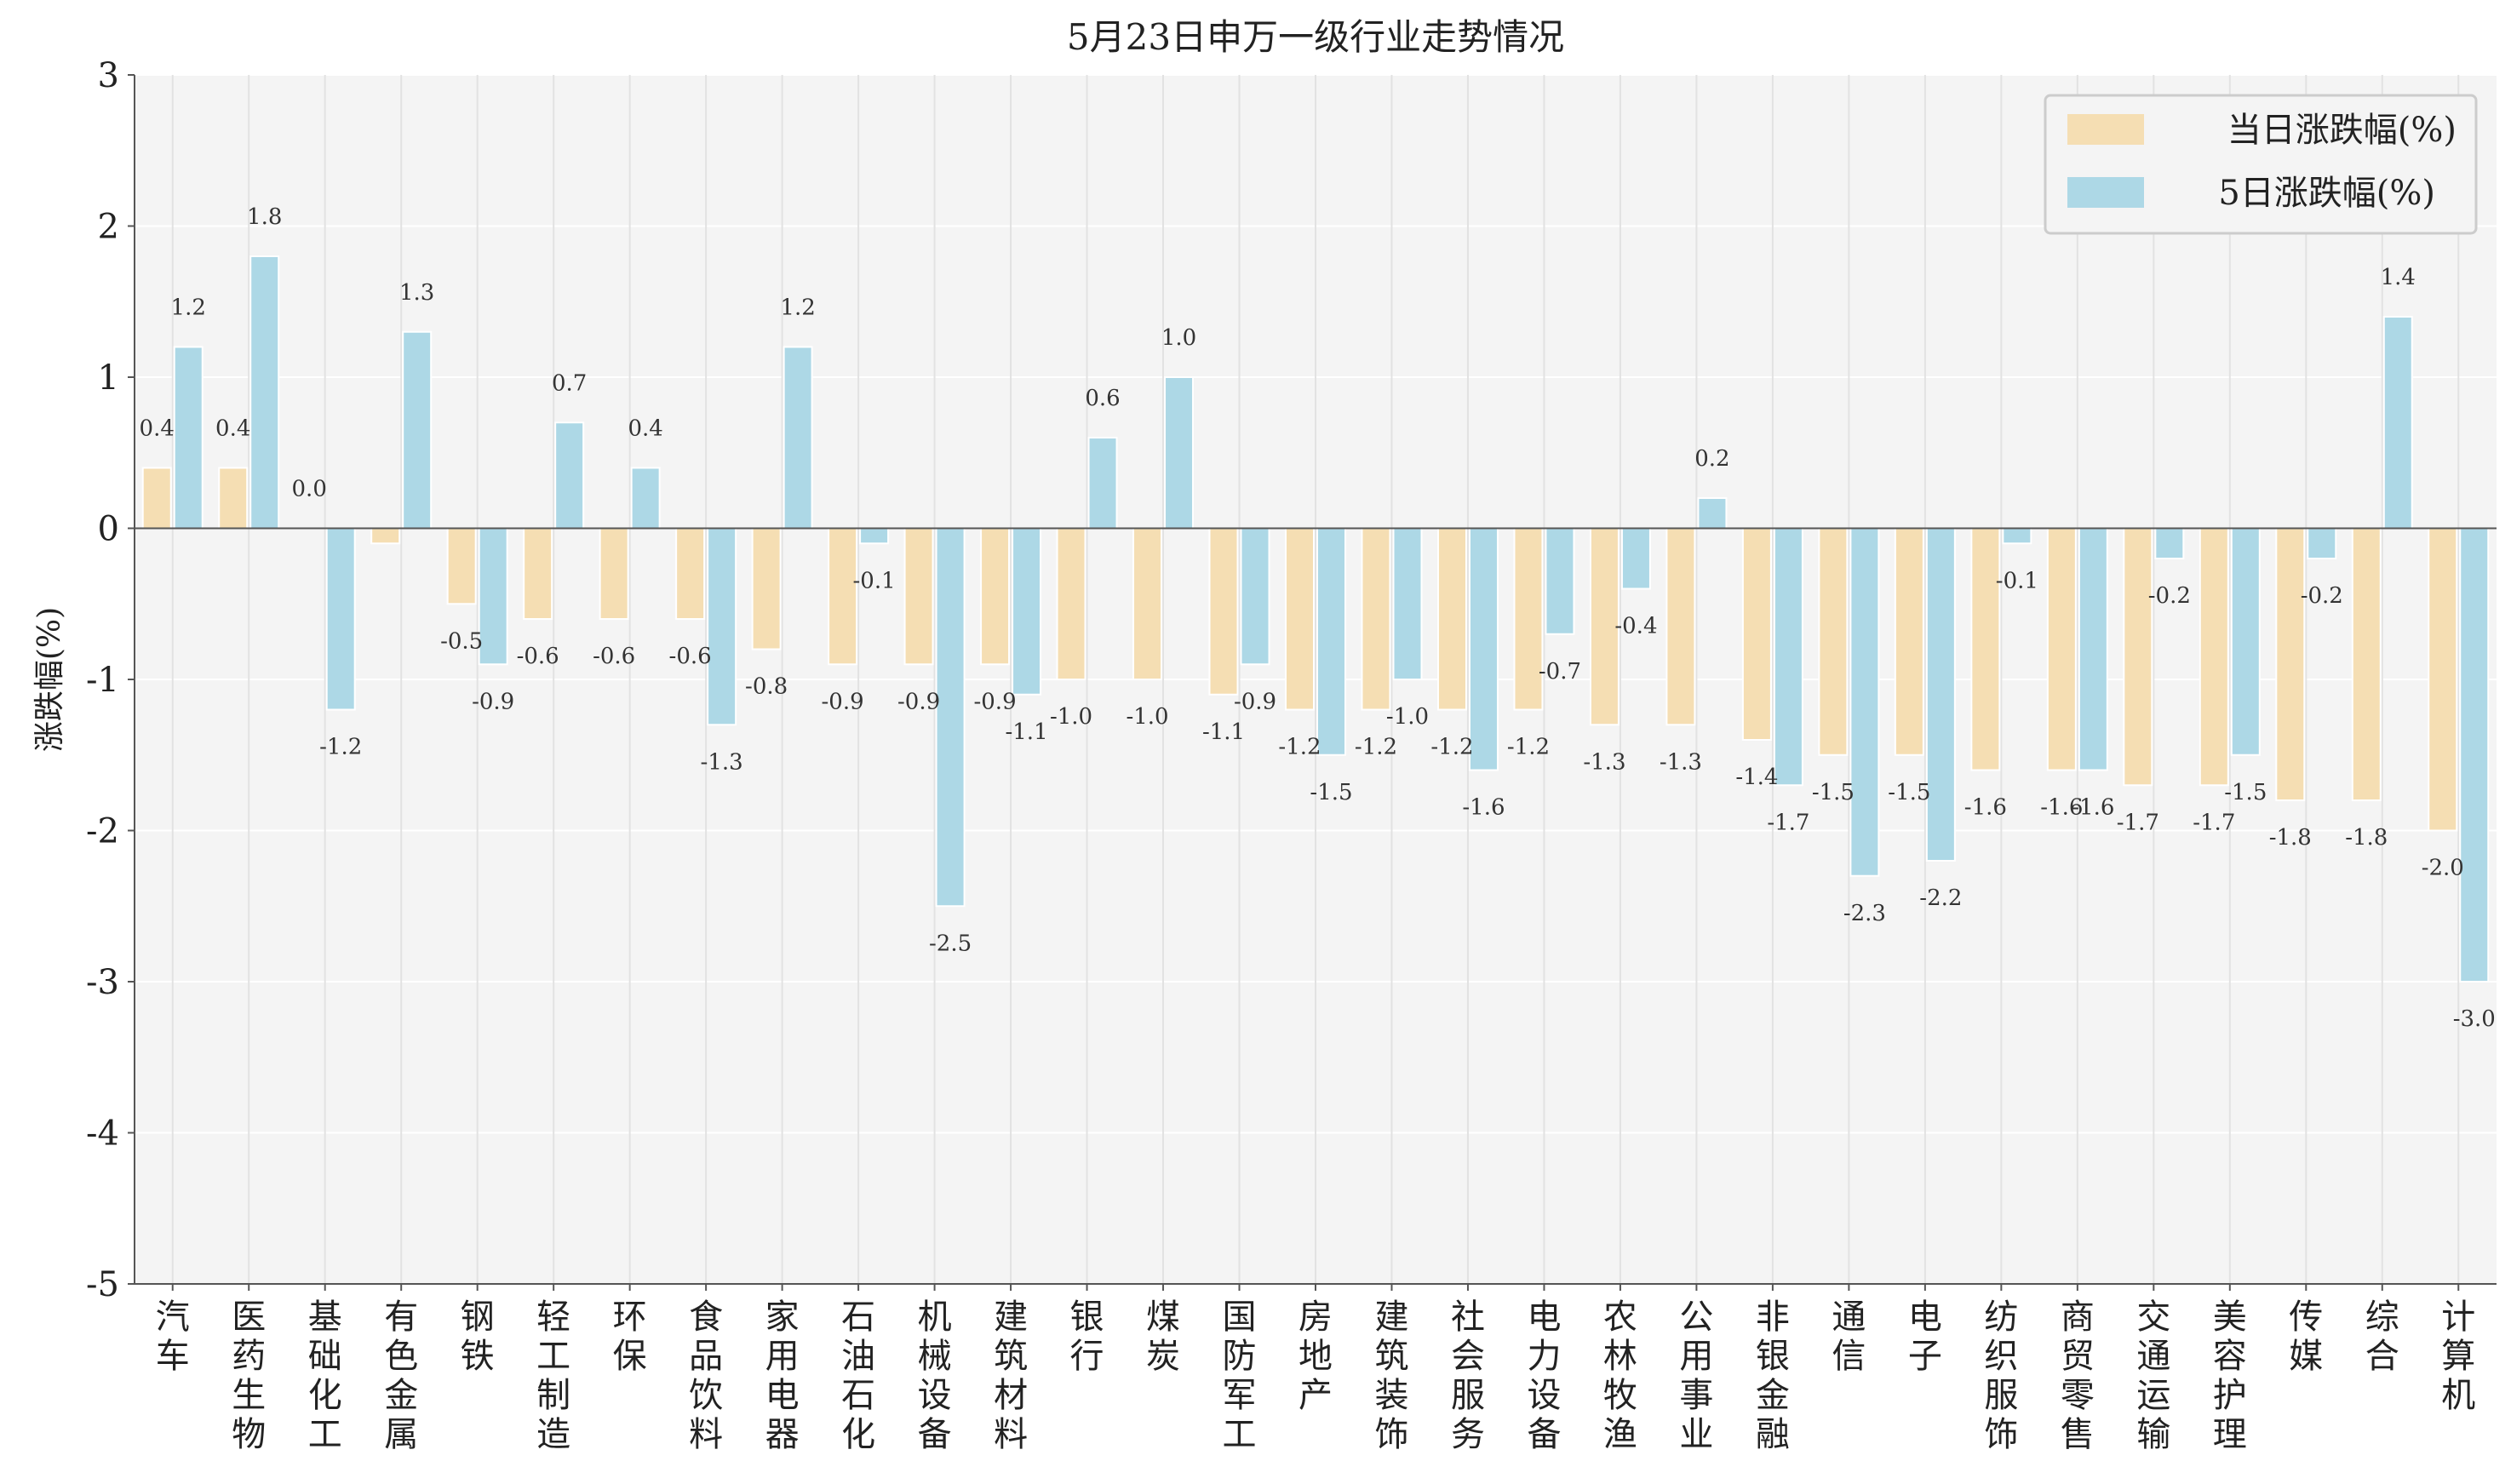 Image resolution: width=2511 pixels, height=1484 pixels. What do you see at coordinates (108, 378) in the screenshot?
I see `y-tick-label: 1` at bounding box center [108, 378].